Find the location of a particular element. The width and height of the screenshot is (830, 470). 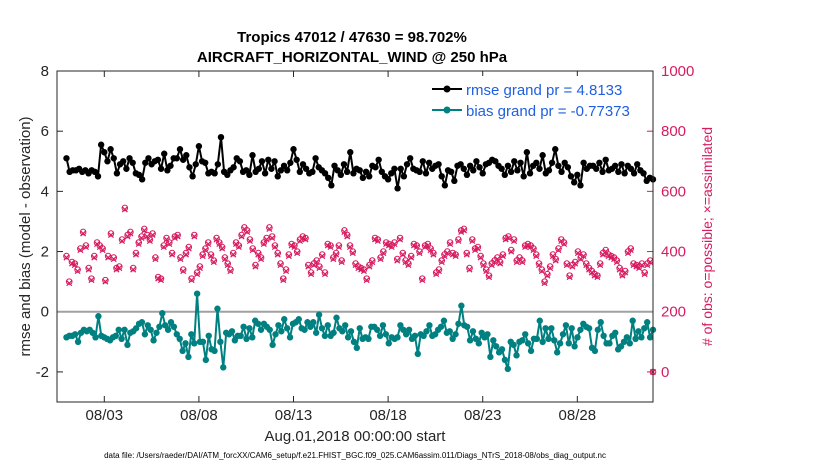

right-axis-ticks: 0 200 400 600 800 1000 is located at coordinates (670, 232).